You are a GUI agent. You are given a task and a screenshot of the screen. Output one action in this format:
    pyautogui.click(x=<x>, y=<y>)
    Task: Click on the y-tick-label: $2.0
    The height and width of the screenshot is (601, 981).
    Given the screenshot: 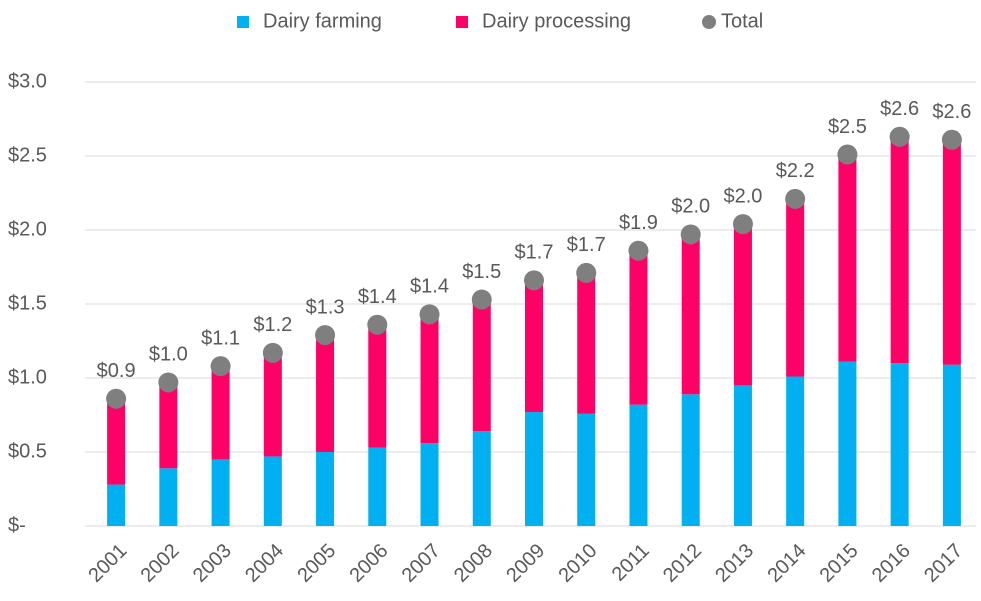 What is the action you would take?
    pyautogui.click(x=27, y=229)
    